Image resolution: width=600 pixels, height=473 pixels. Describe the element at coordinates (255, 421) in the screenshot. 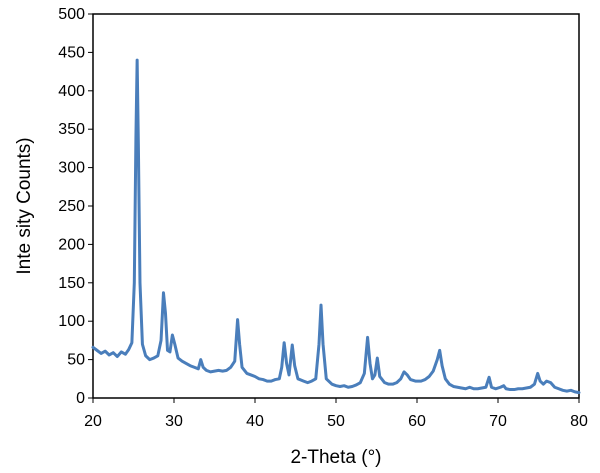

I see `x-tick-label: 40` at that location.